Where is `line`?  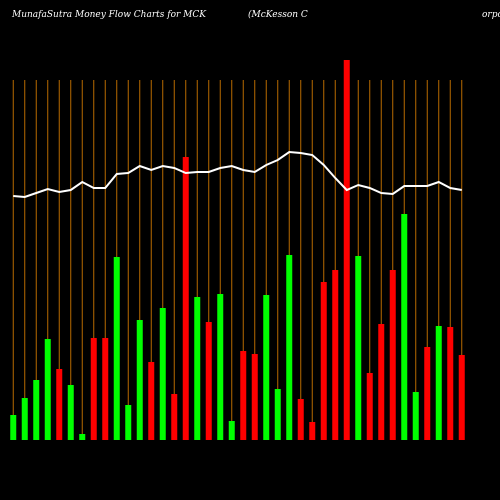
line is located at coordinates (237, 174).